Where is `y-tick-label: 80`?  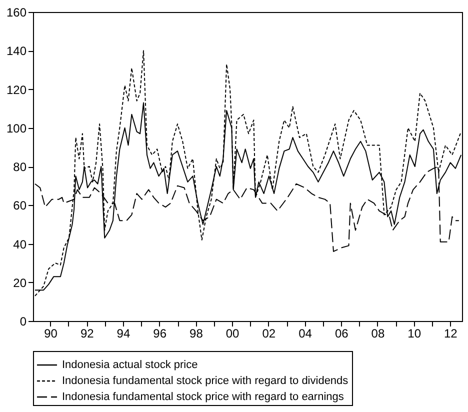
y-tick-label: 80 is located at coordinates (20, 167).